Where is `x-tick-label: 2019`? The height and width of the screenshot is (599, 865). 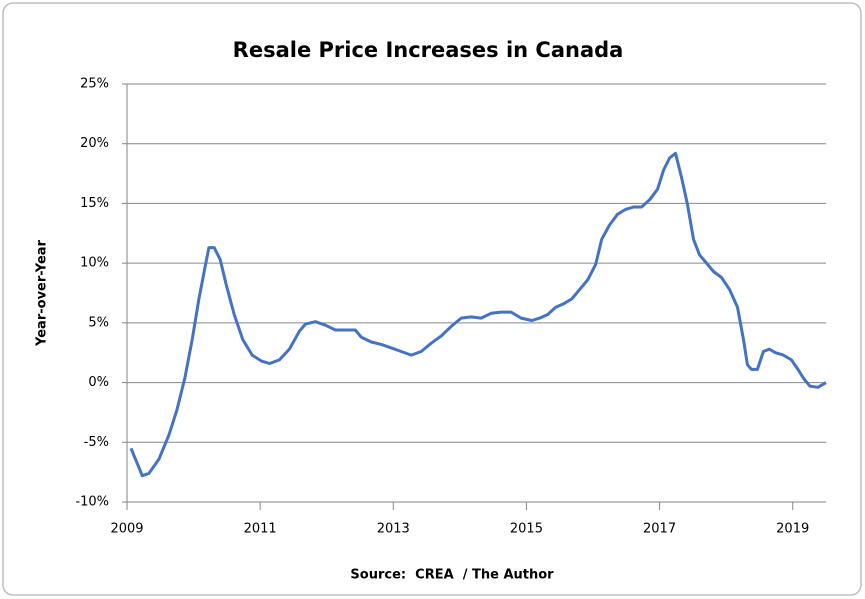 x-tick-label: 2019 is located at coordinates (792, 529).